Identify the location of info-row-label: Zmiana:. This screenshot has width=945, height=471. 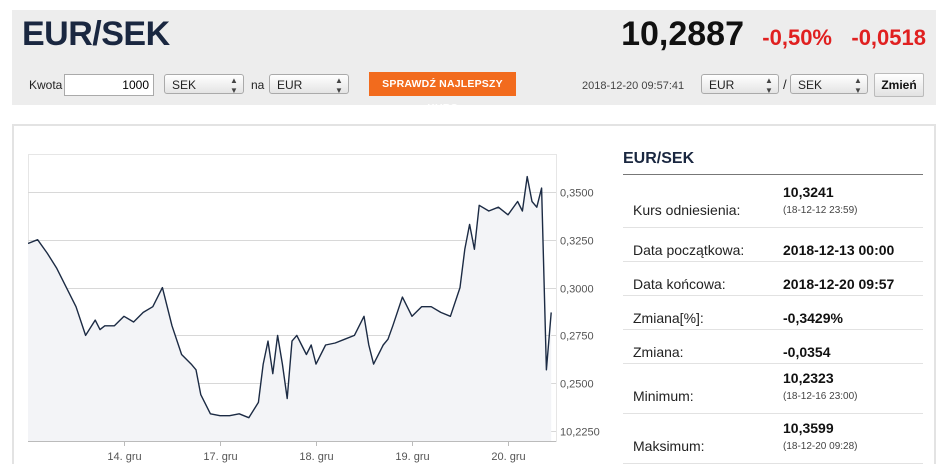
(658, 352).